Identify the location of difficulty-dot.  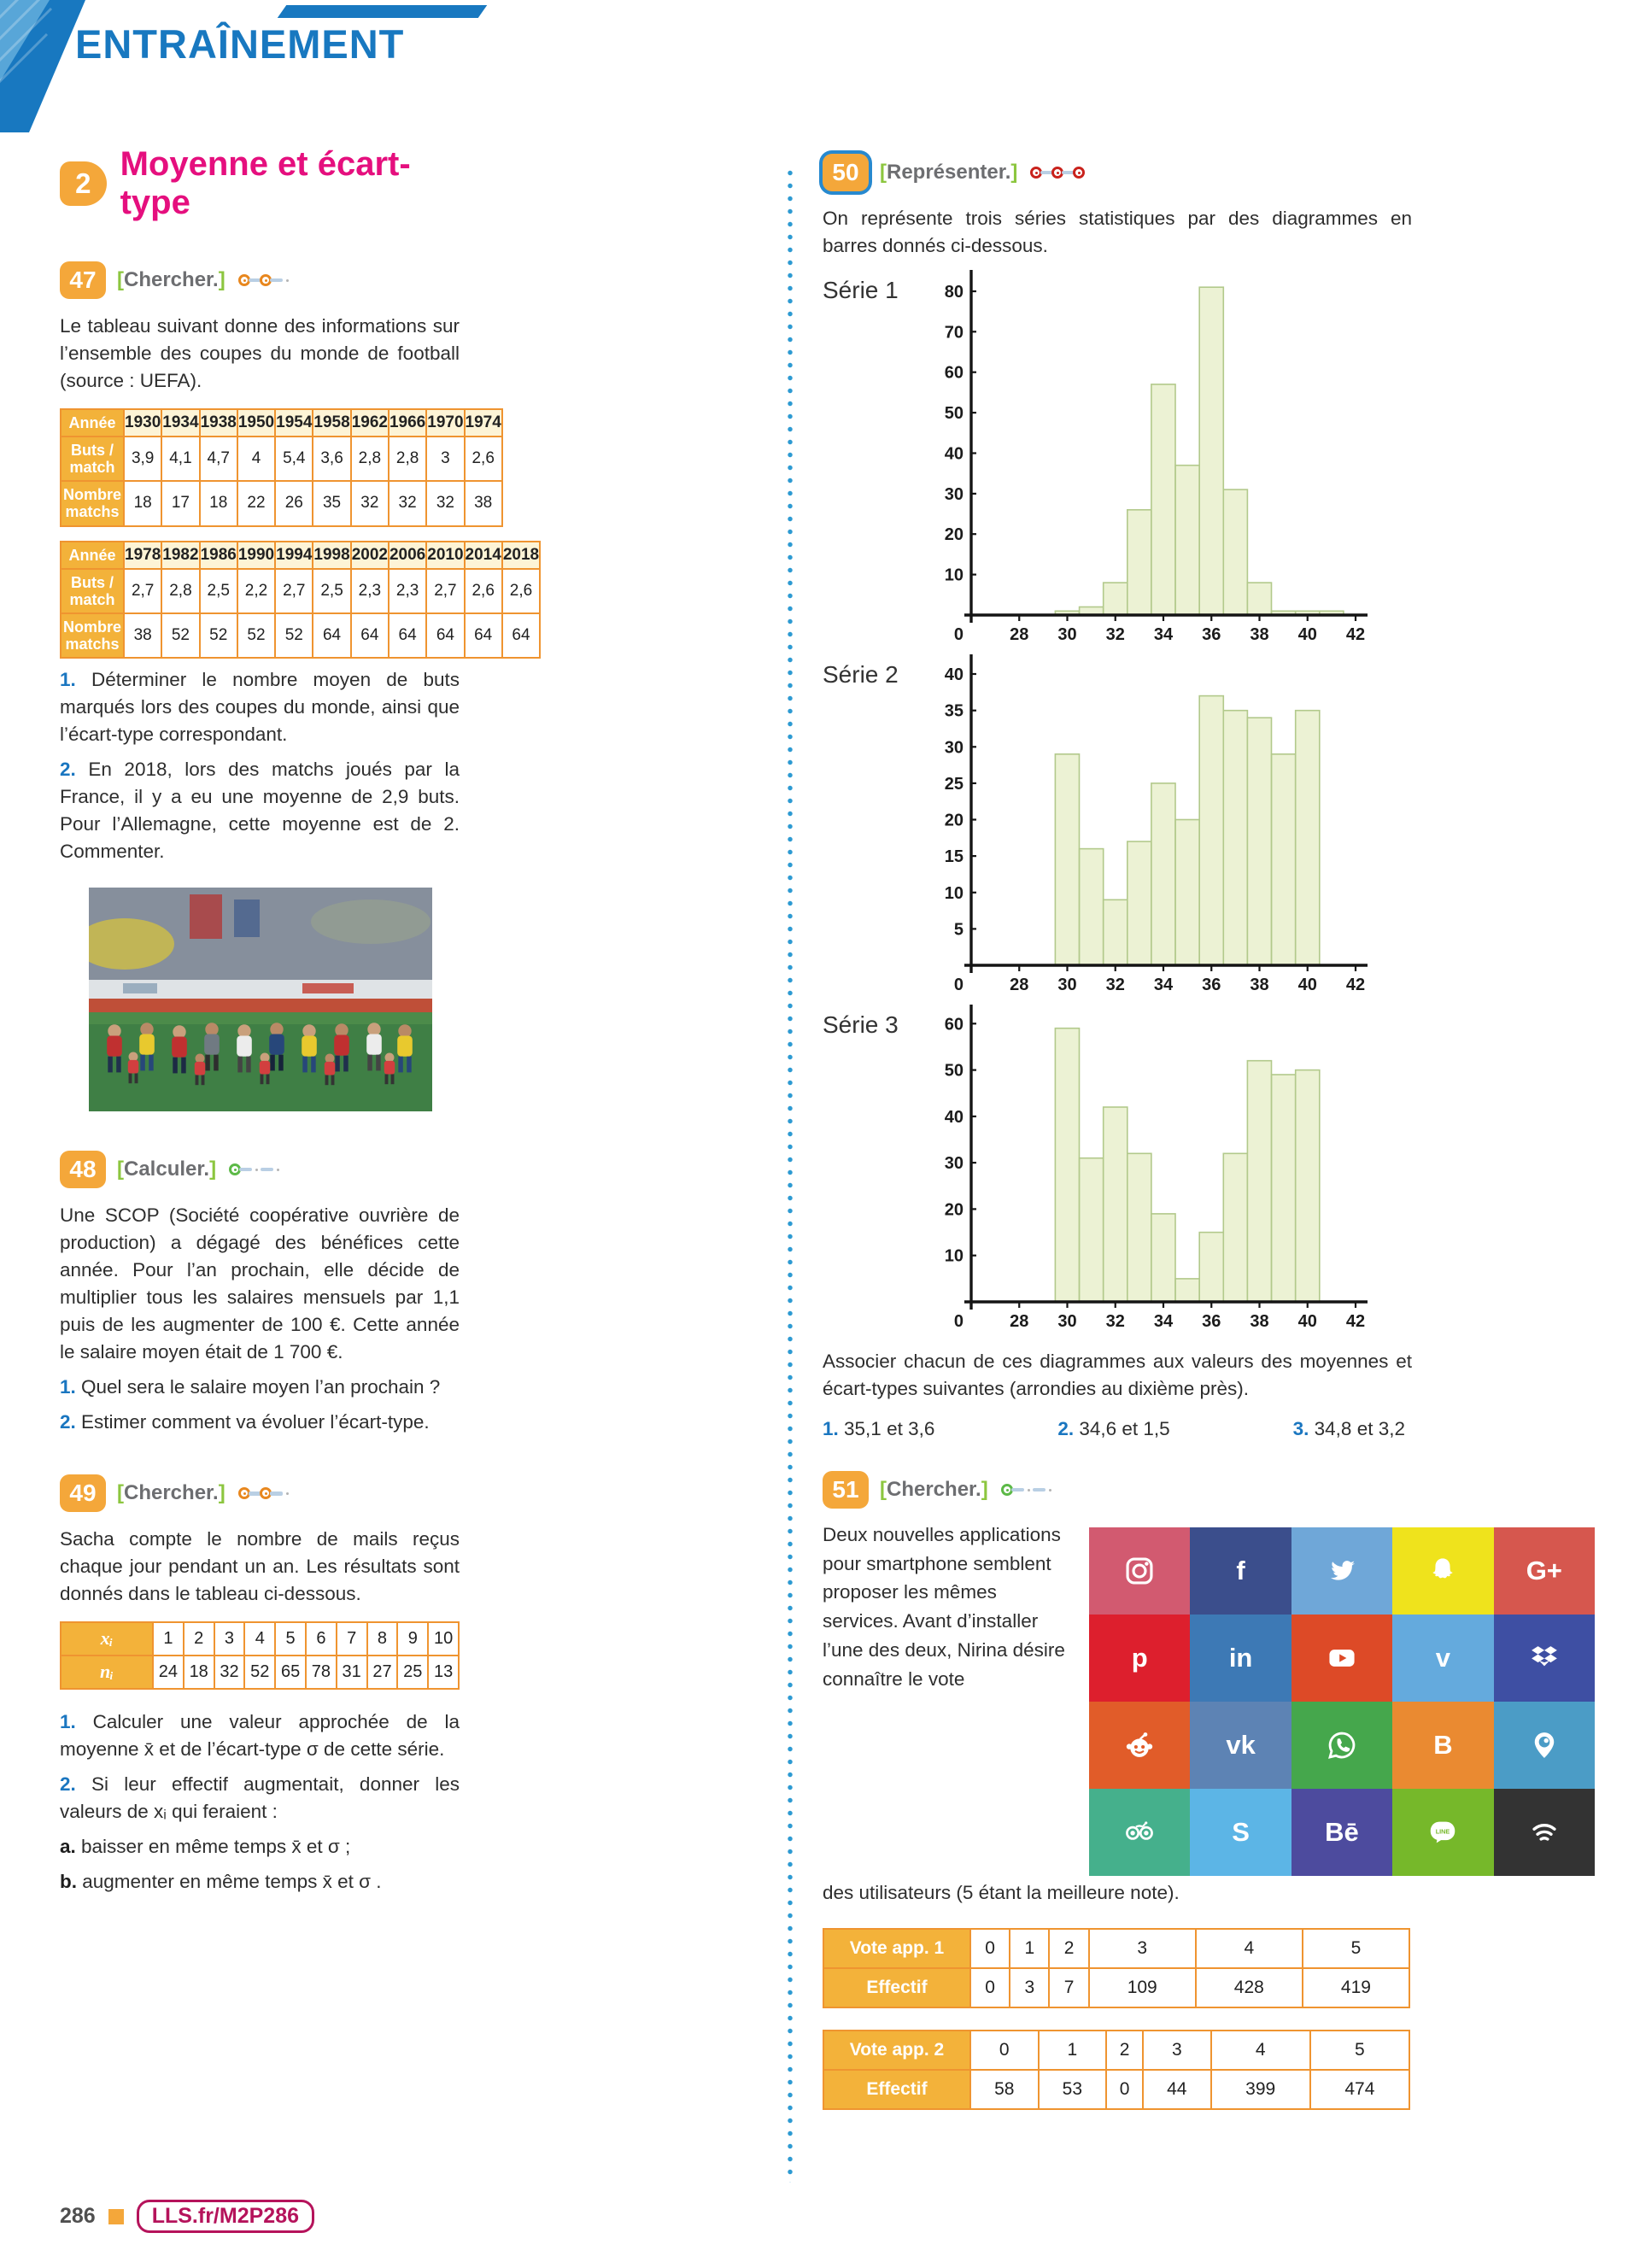
(287, 280).